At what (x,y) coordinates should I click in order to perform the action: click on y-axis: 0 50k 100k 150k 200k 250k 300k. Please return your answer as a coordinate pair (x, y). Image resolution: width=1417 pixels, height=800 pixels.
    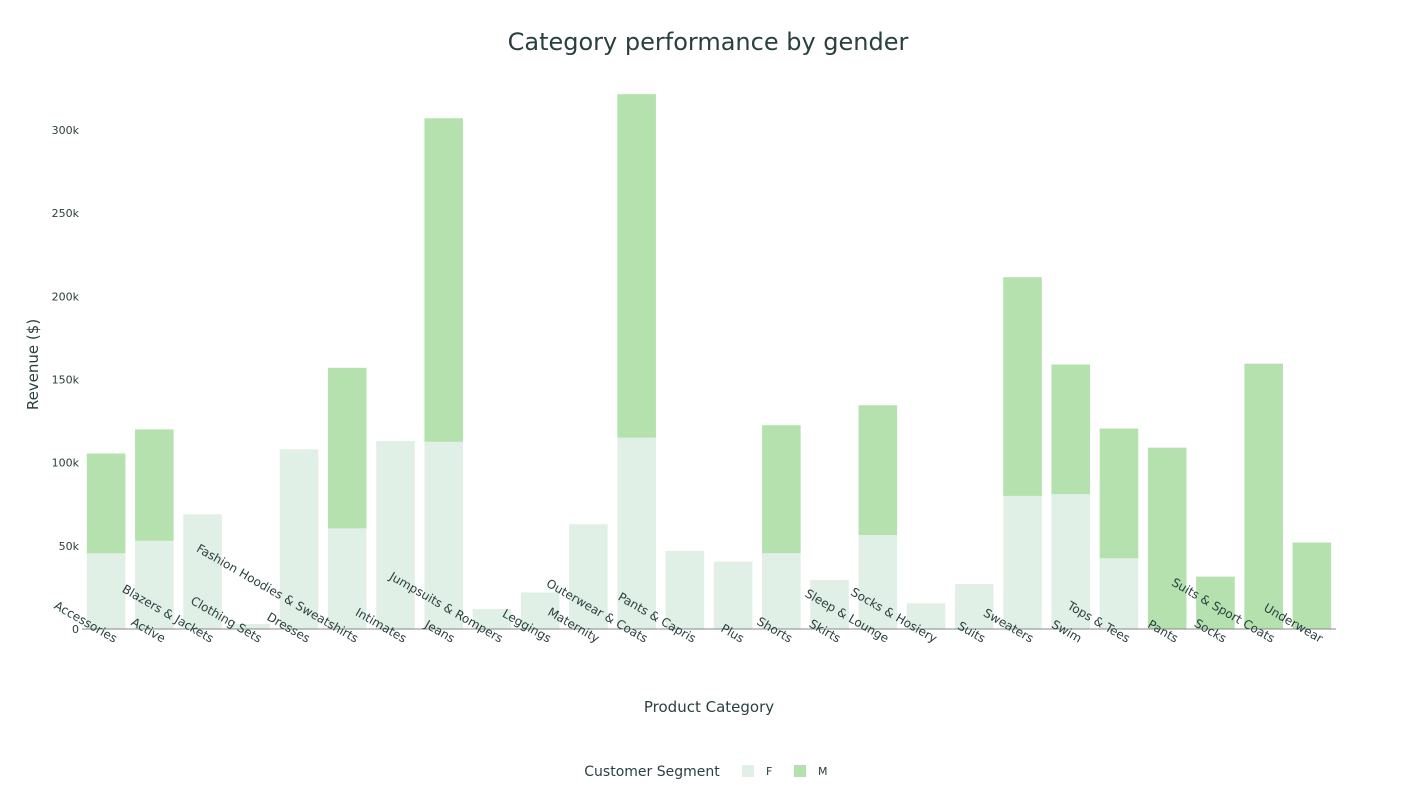
    Looking at the image, I should click on (66, 380).